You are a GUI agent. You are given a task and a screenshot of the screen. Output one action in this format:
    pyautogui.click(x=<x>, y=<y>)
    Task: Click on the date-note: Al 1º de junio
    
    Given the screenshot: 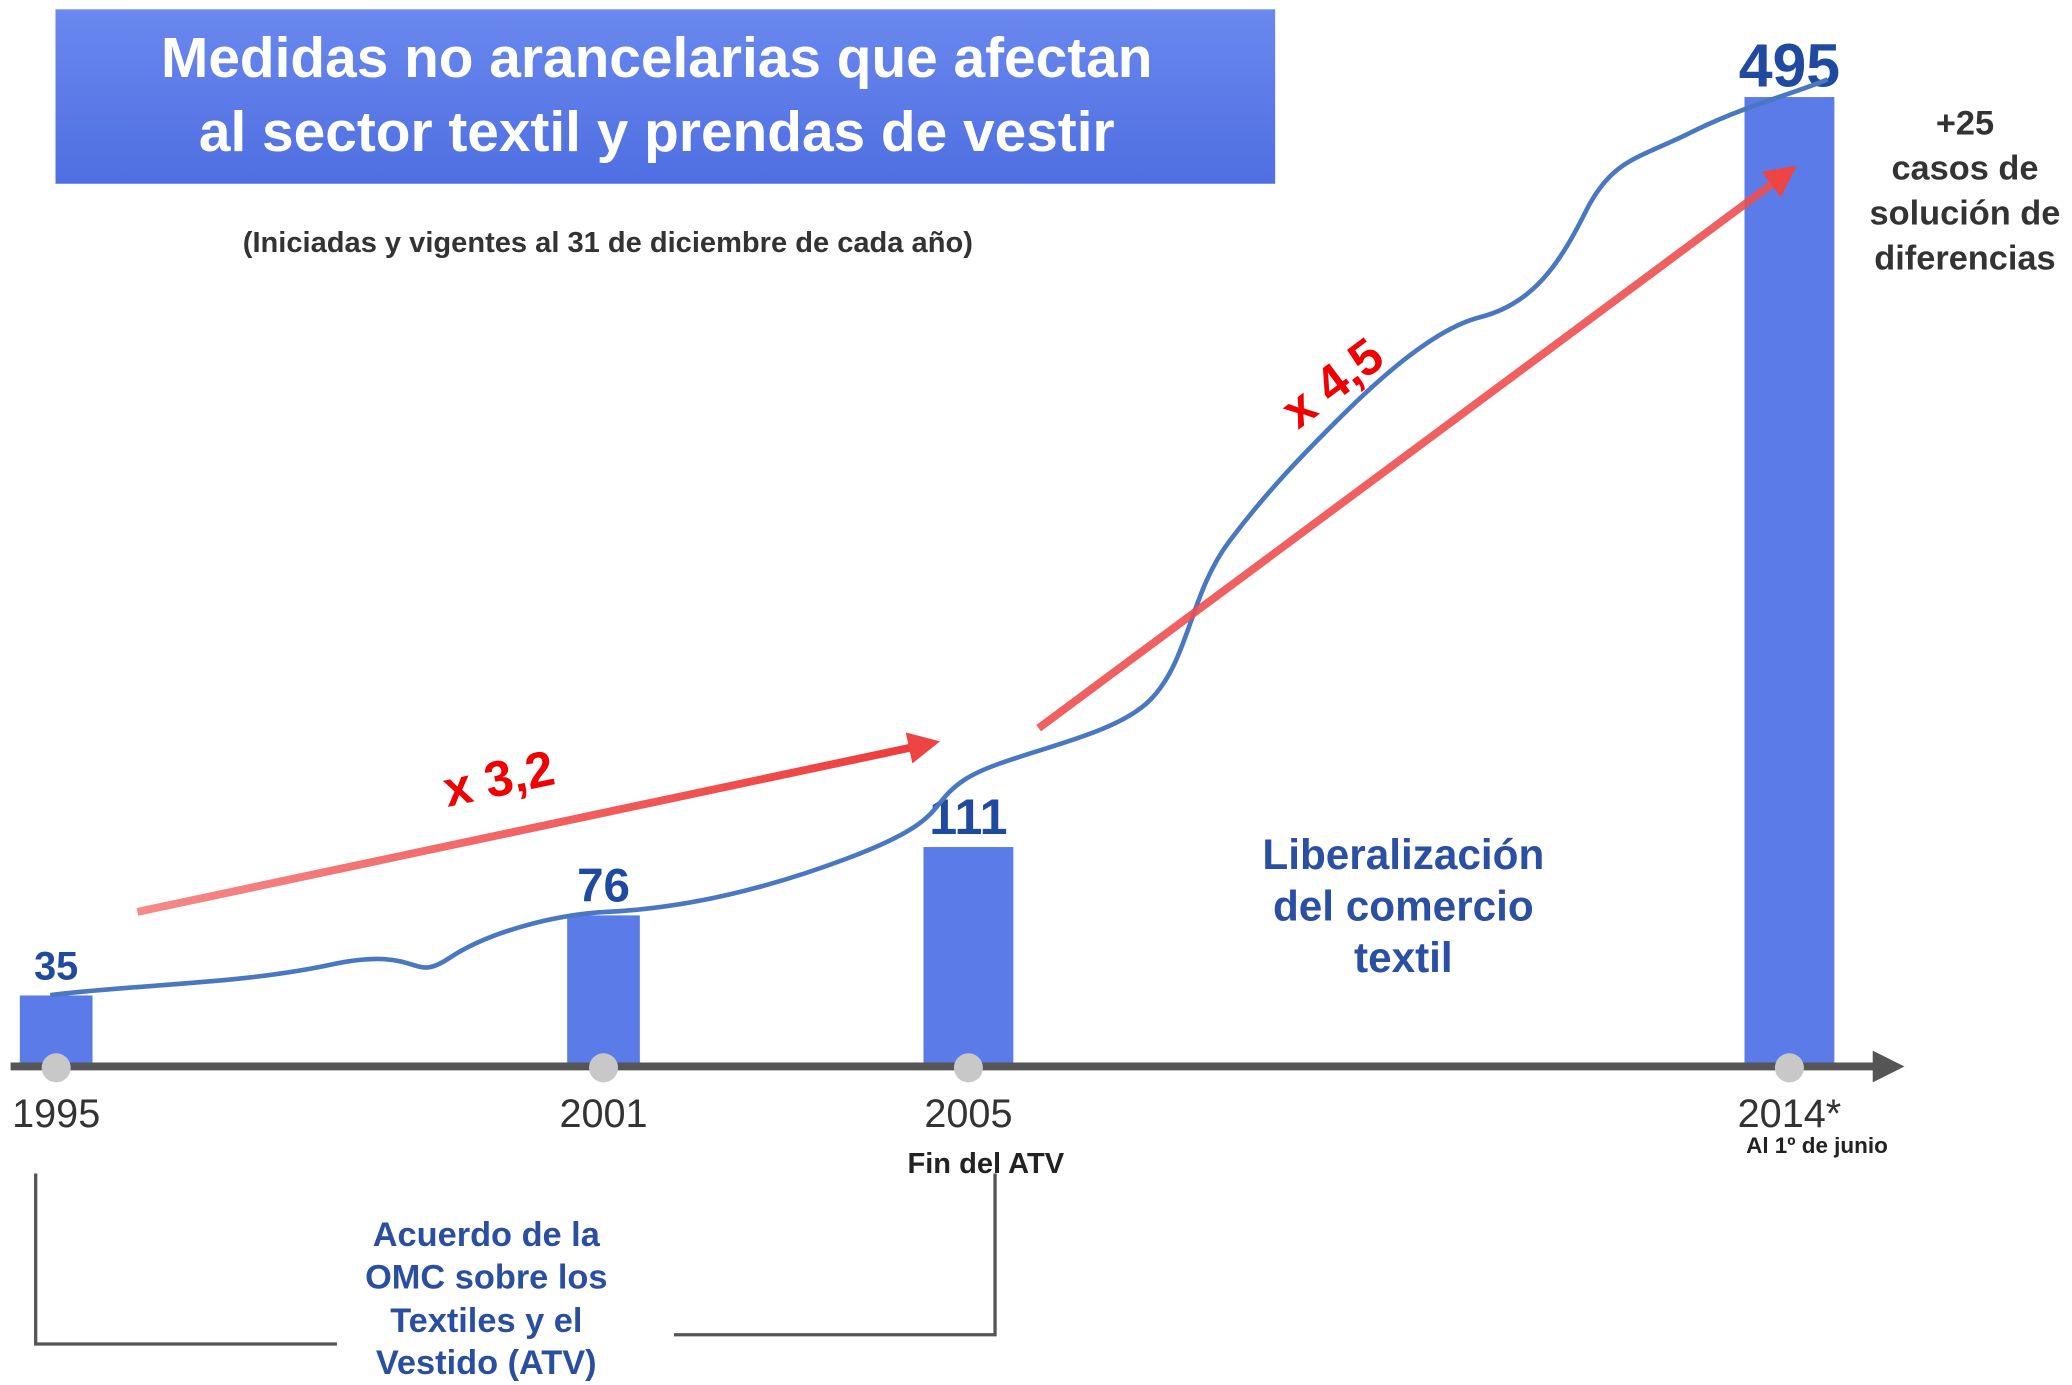 What is the action you would take?
    pyautogui.click(x=1817, y=1145)
    